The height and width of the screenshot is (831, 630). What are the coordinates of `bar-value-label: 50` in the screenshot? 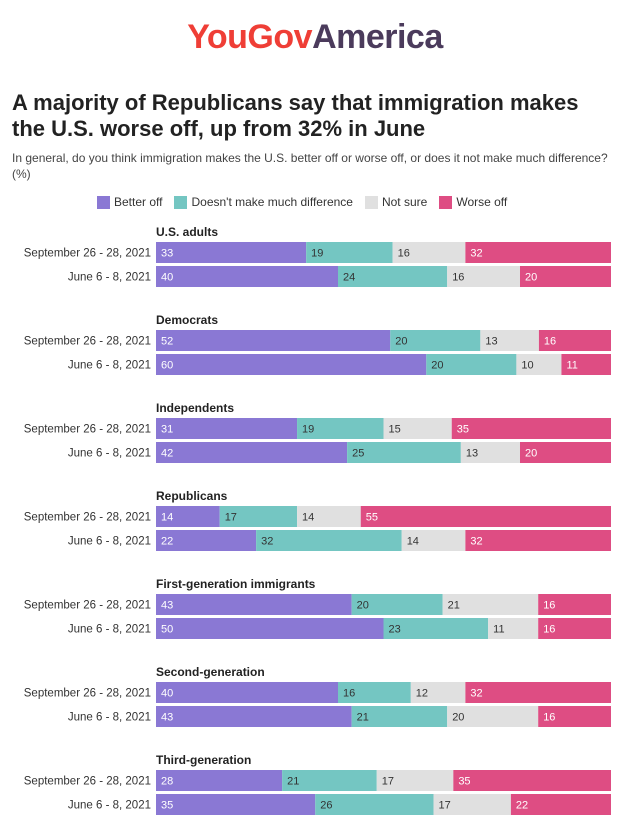 It's located at (167, 629).